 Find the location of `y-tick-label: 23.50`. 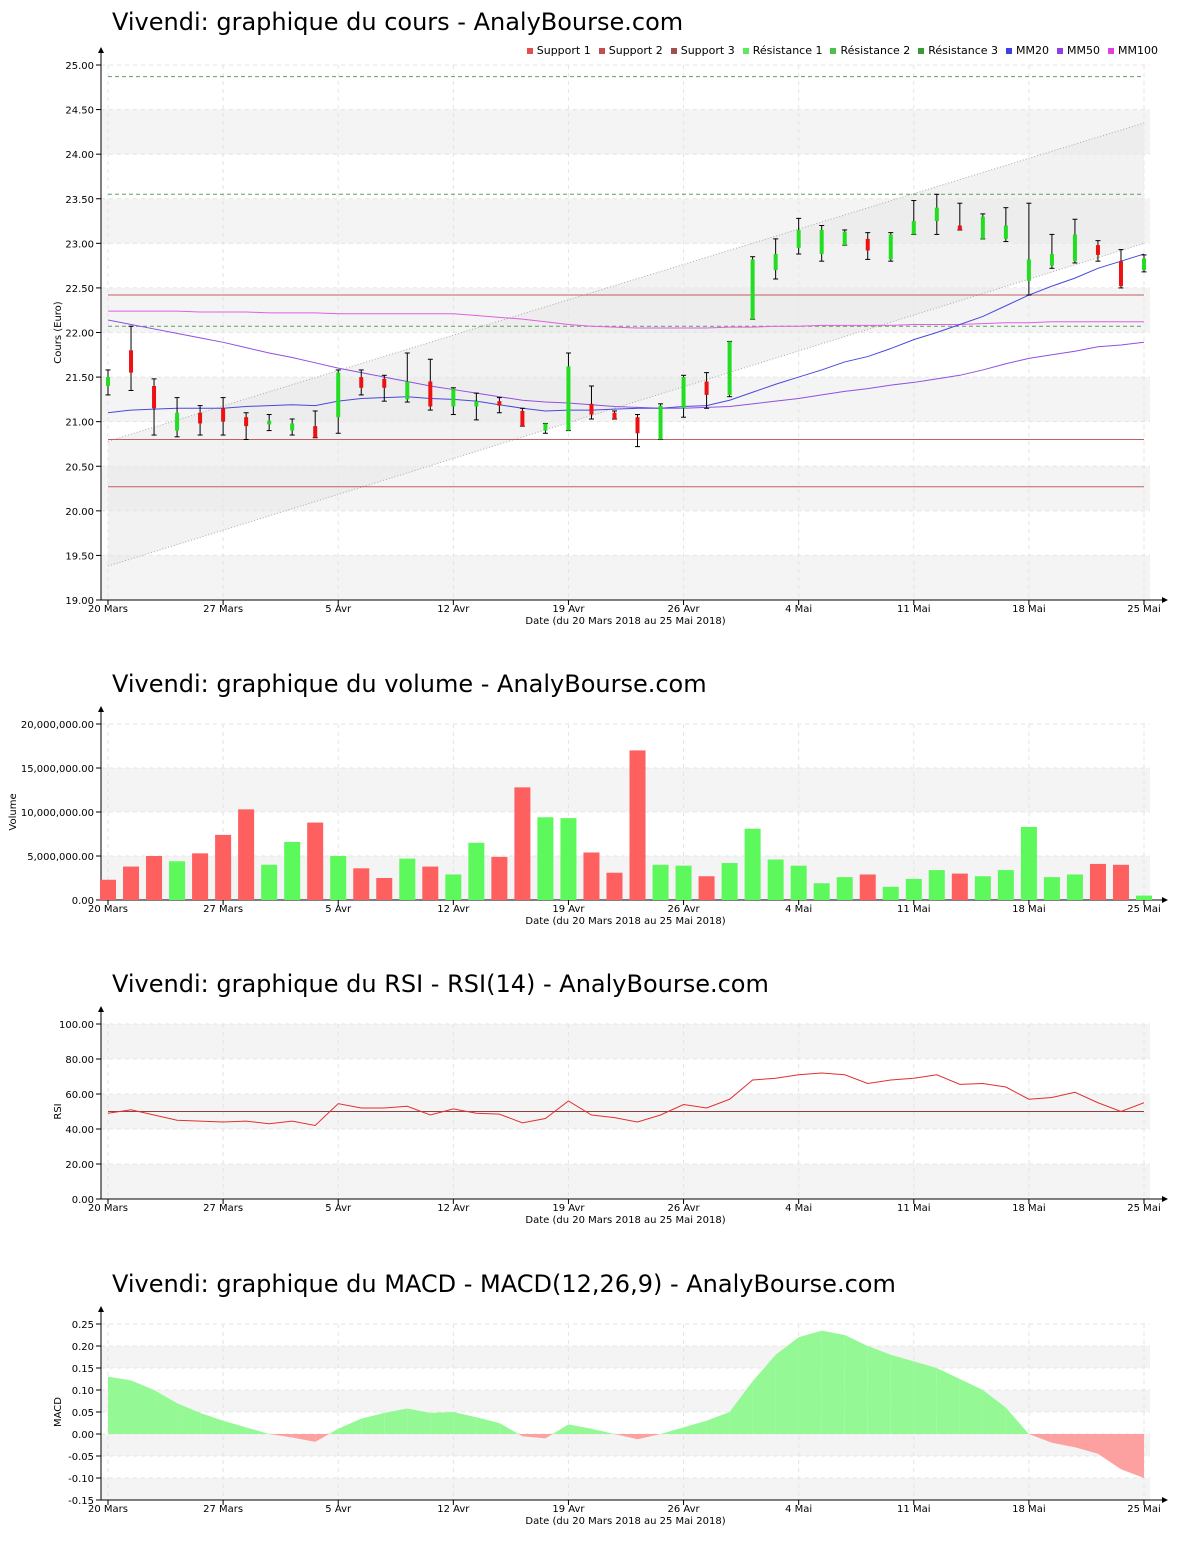

y-tick-label: 23.50 is located at coordinates (79, 200).